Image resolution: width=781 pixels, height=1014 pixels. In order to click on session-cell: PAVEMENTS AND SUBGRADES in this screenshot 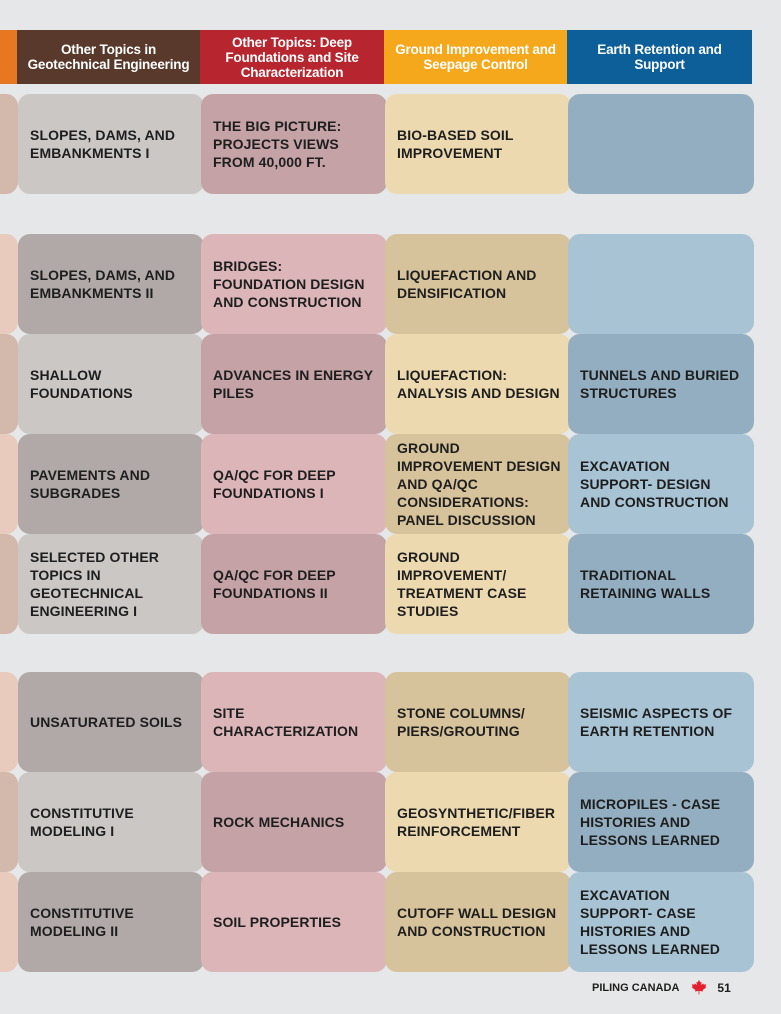, I will do `click(111, 484)`.